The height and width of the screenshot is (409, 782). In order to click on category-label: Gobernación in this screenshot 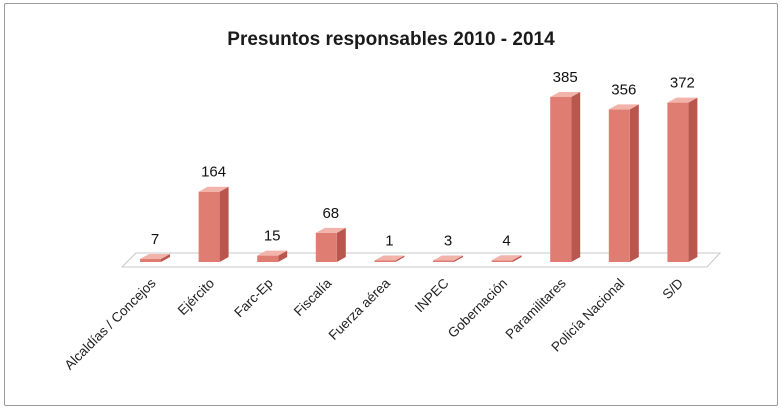, I will do `click(477, 308)`.